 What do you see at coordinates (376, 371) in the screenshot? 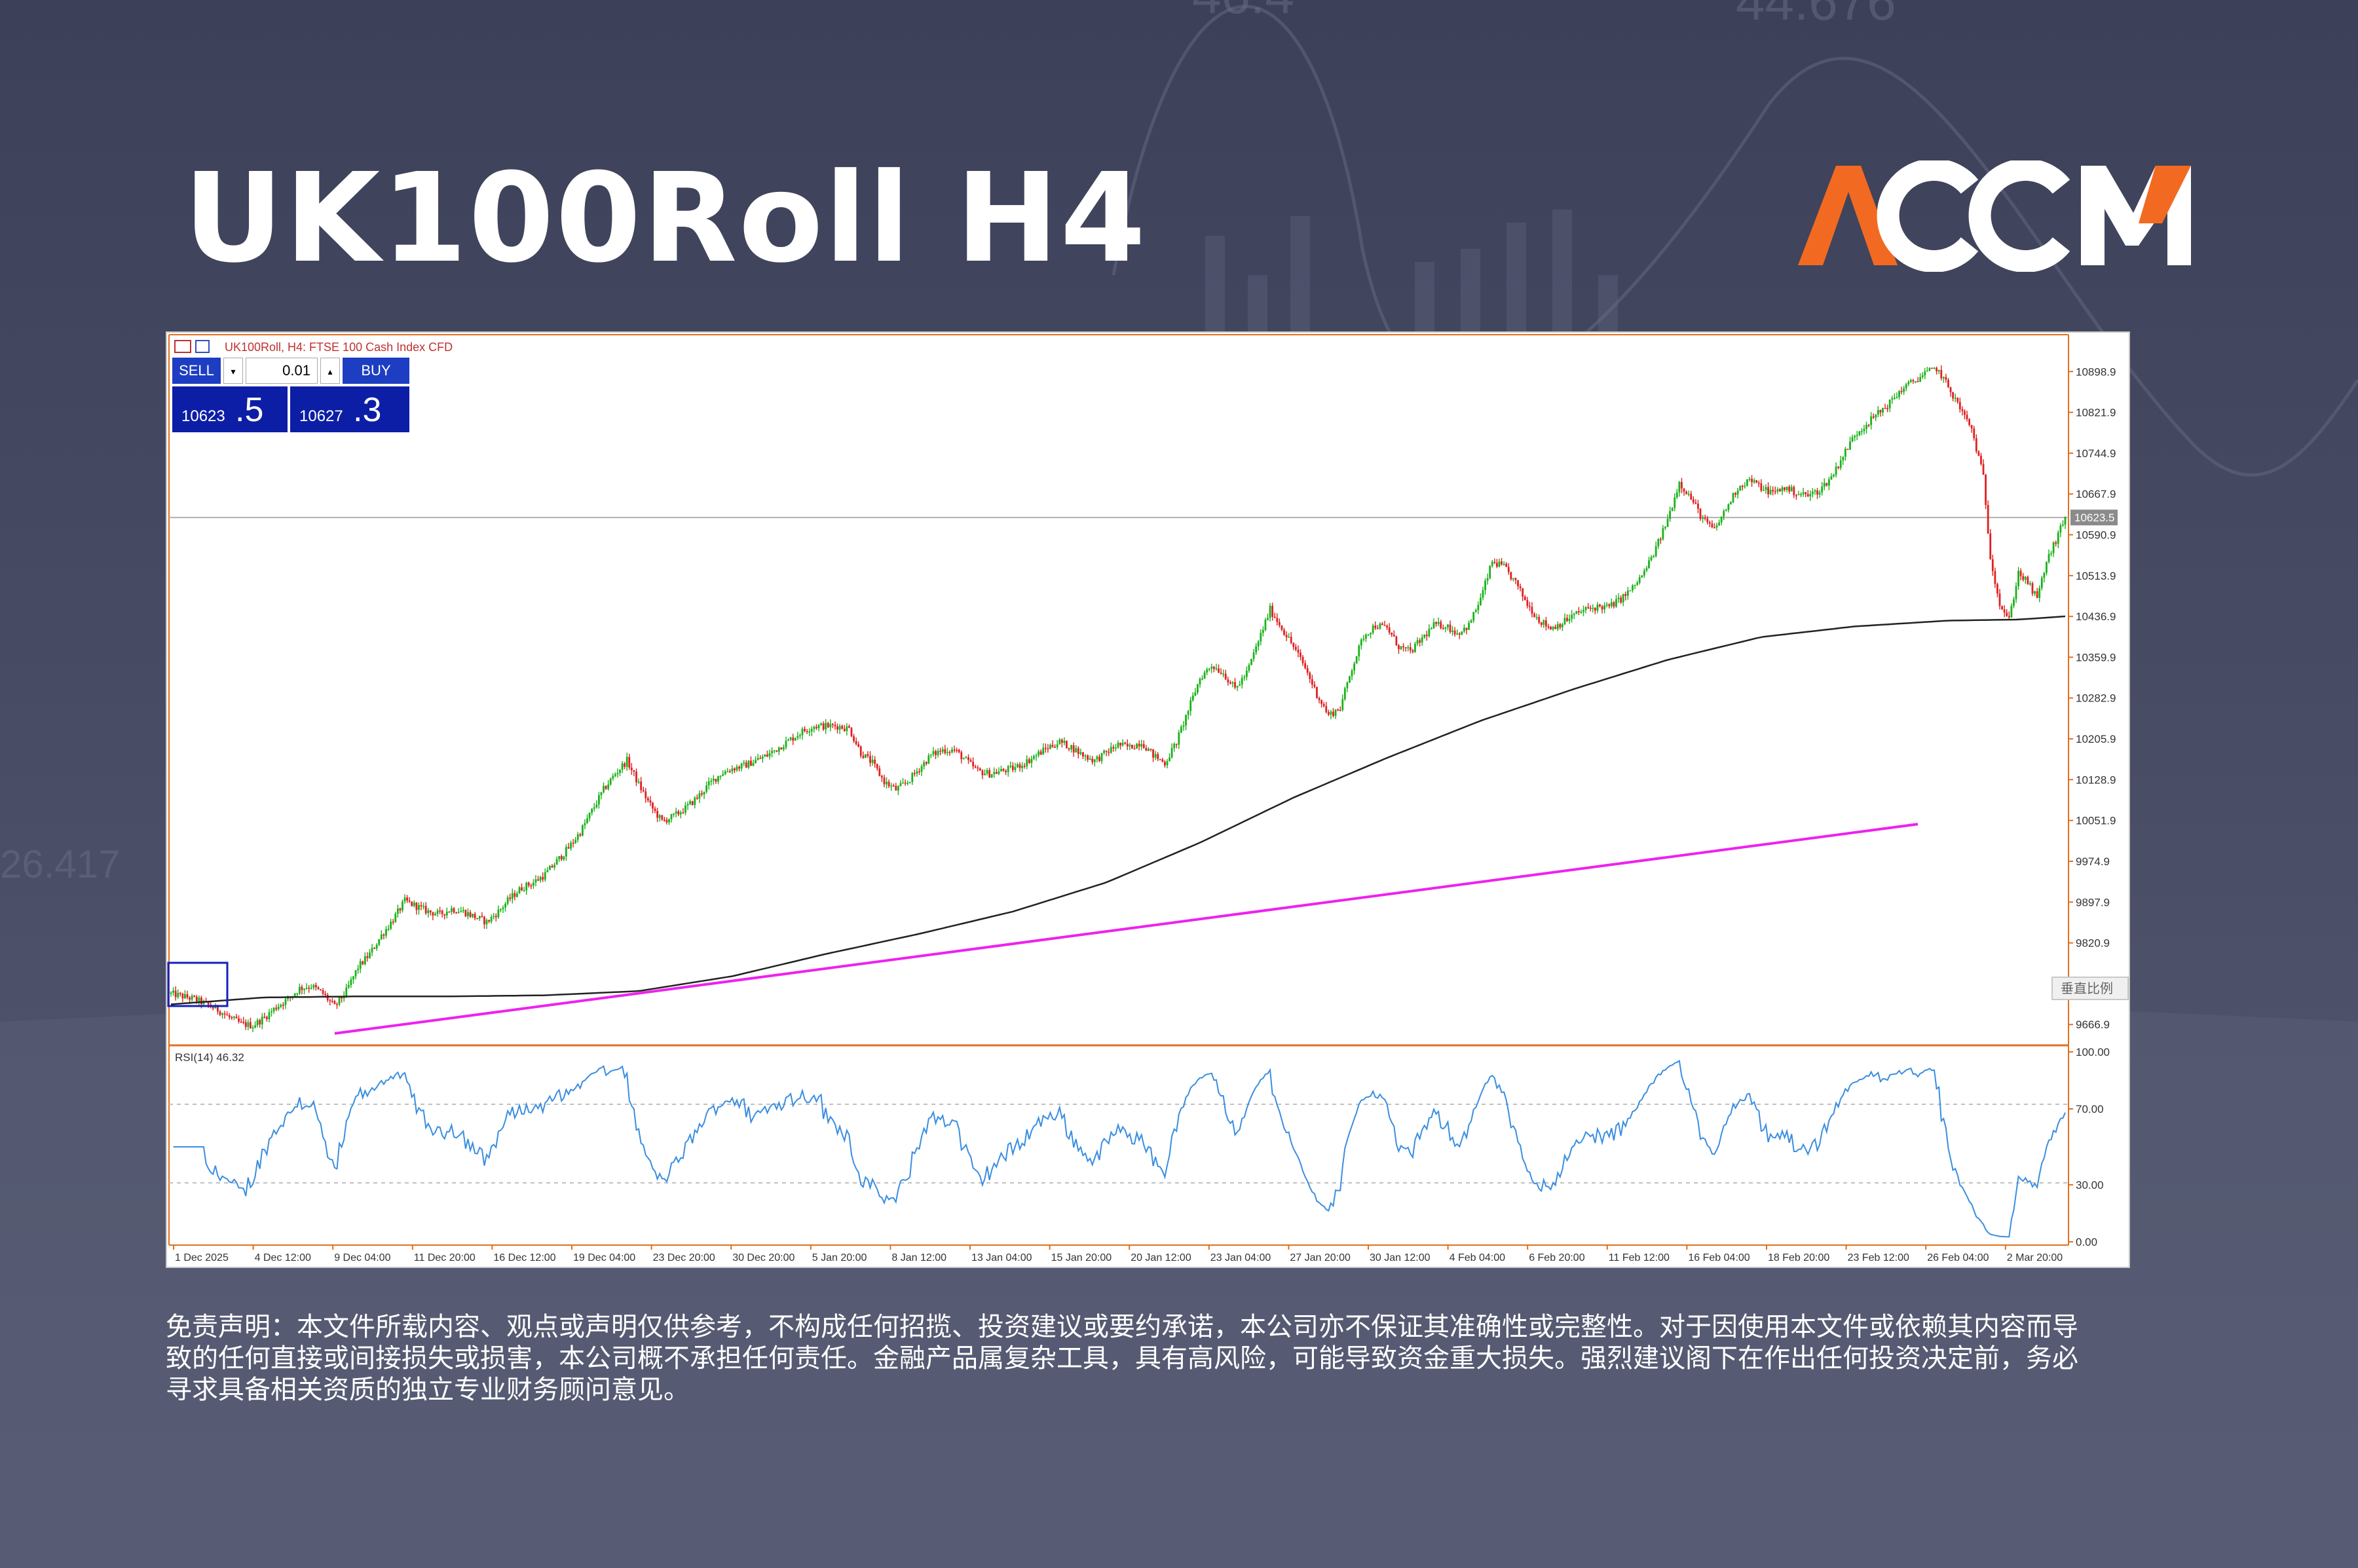
I see `buy-button: BUY` at bounding box center [376, 371].